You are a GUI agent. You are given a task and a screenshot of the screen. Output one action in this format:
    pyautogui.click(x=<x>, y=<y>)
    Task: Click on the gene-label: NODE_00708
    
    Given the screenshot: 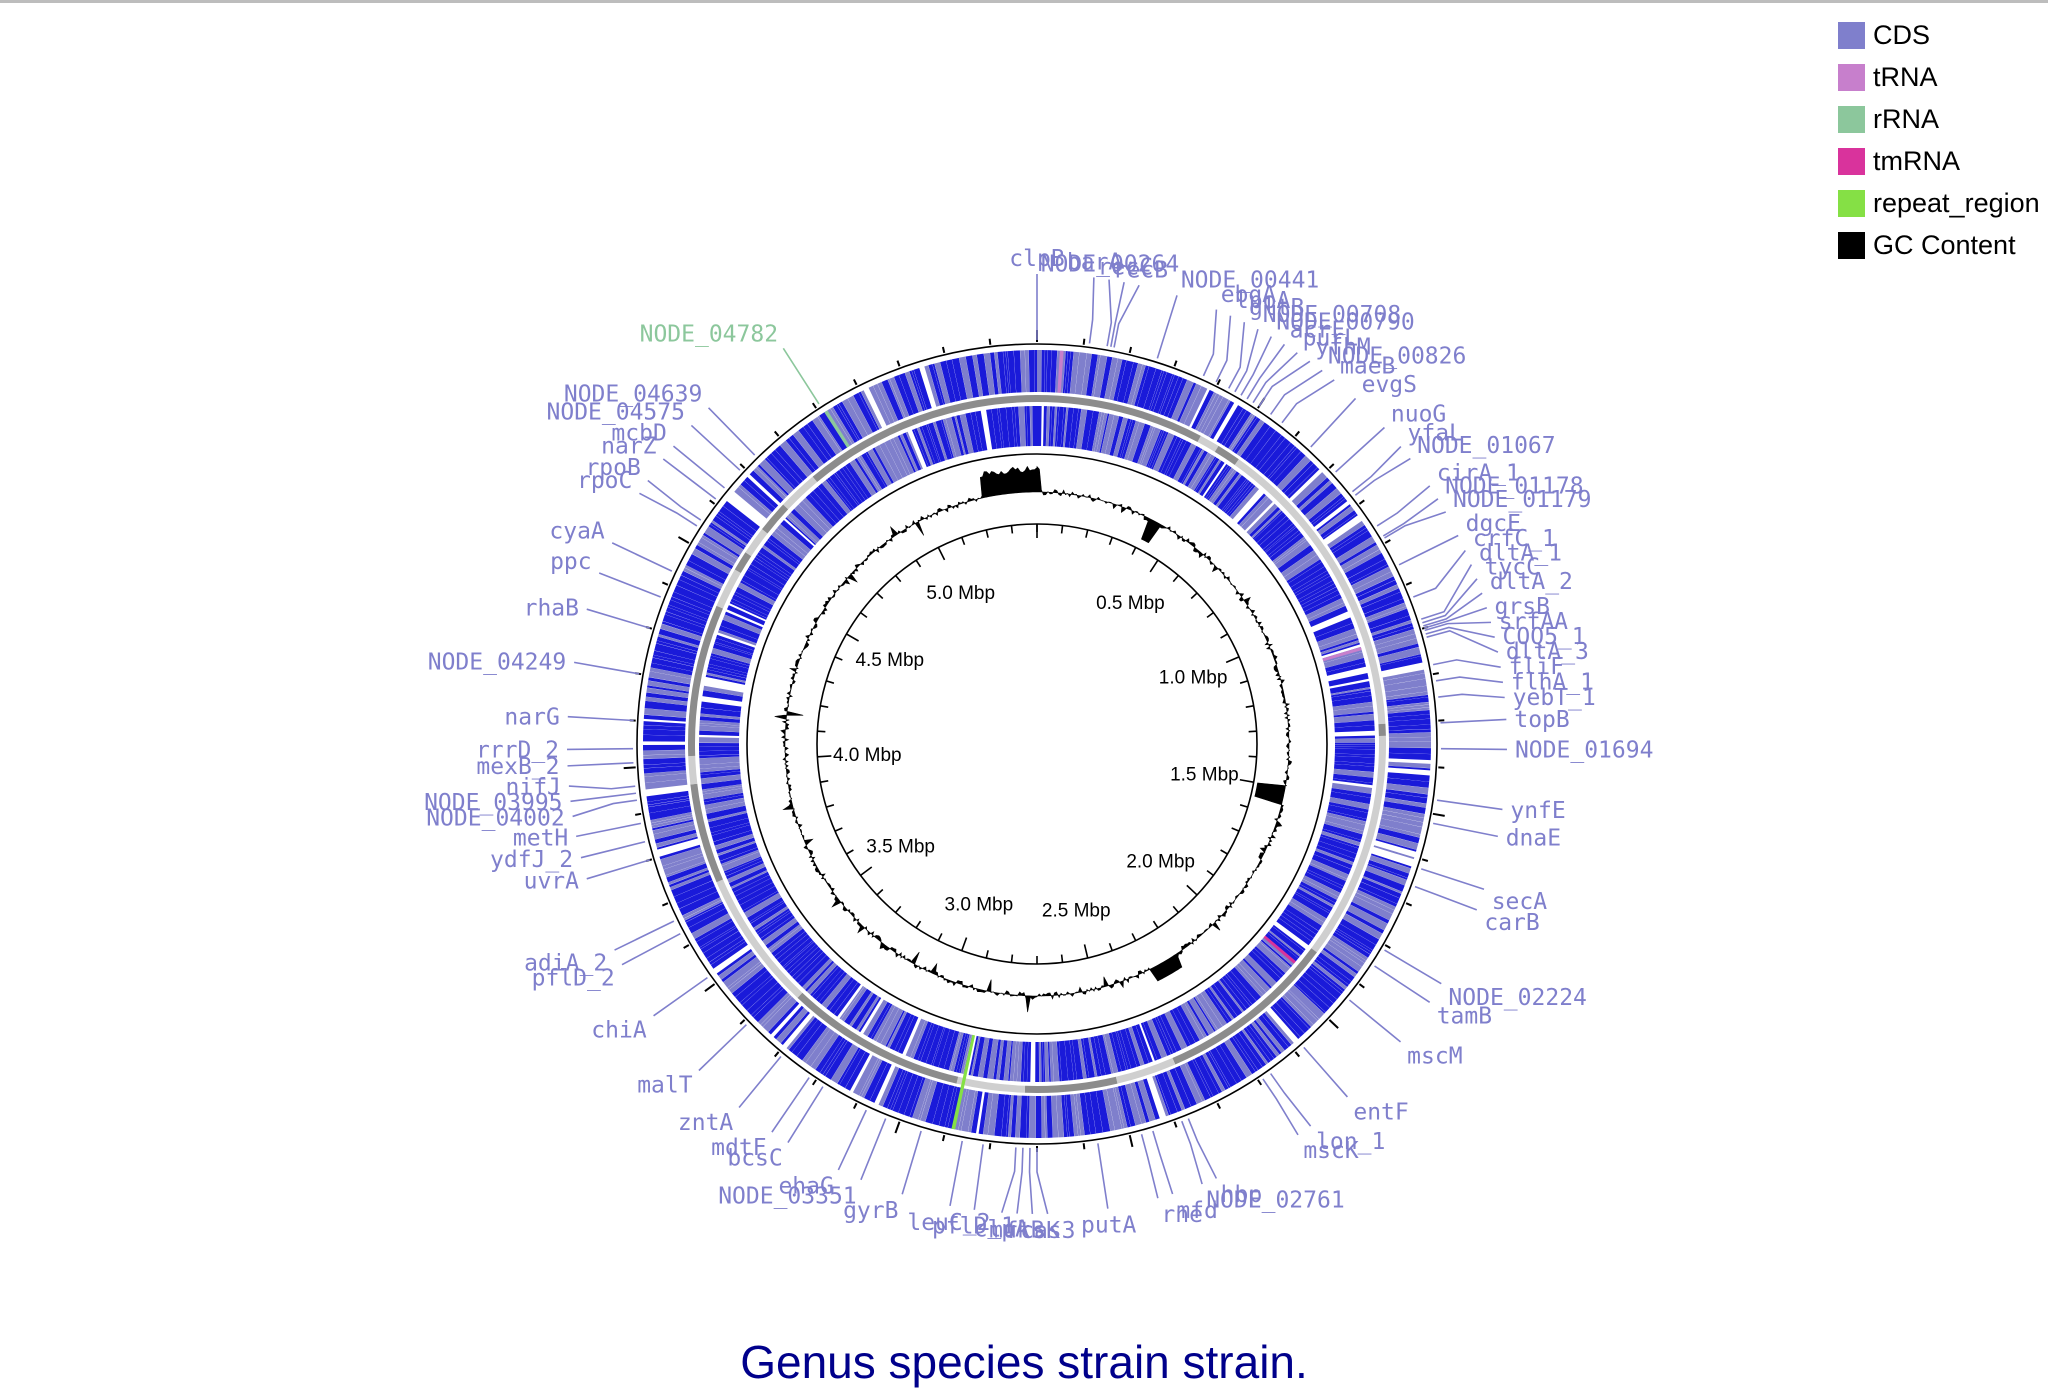 What is the action you would take?
    pyautogui.click(x=1332, y=315)
    